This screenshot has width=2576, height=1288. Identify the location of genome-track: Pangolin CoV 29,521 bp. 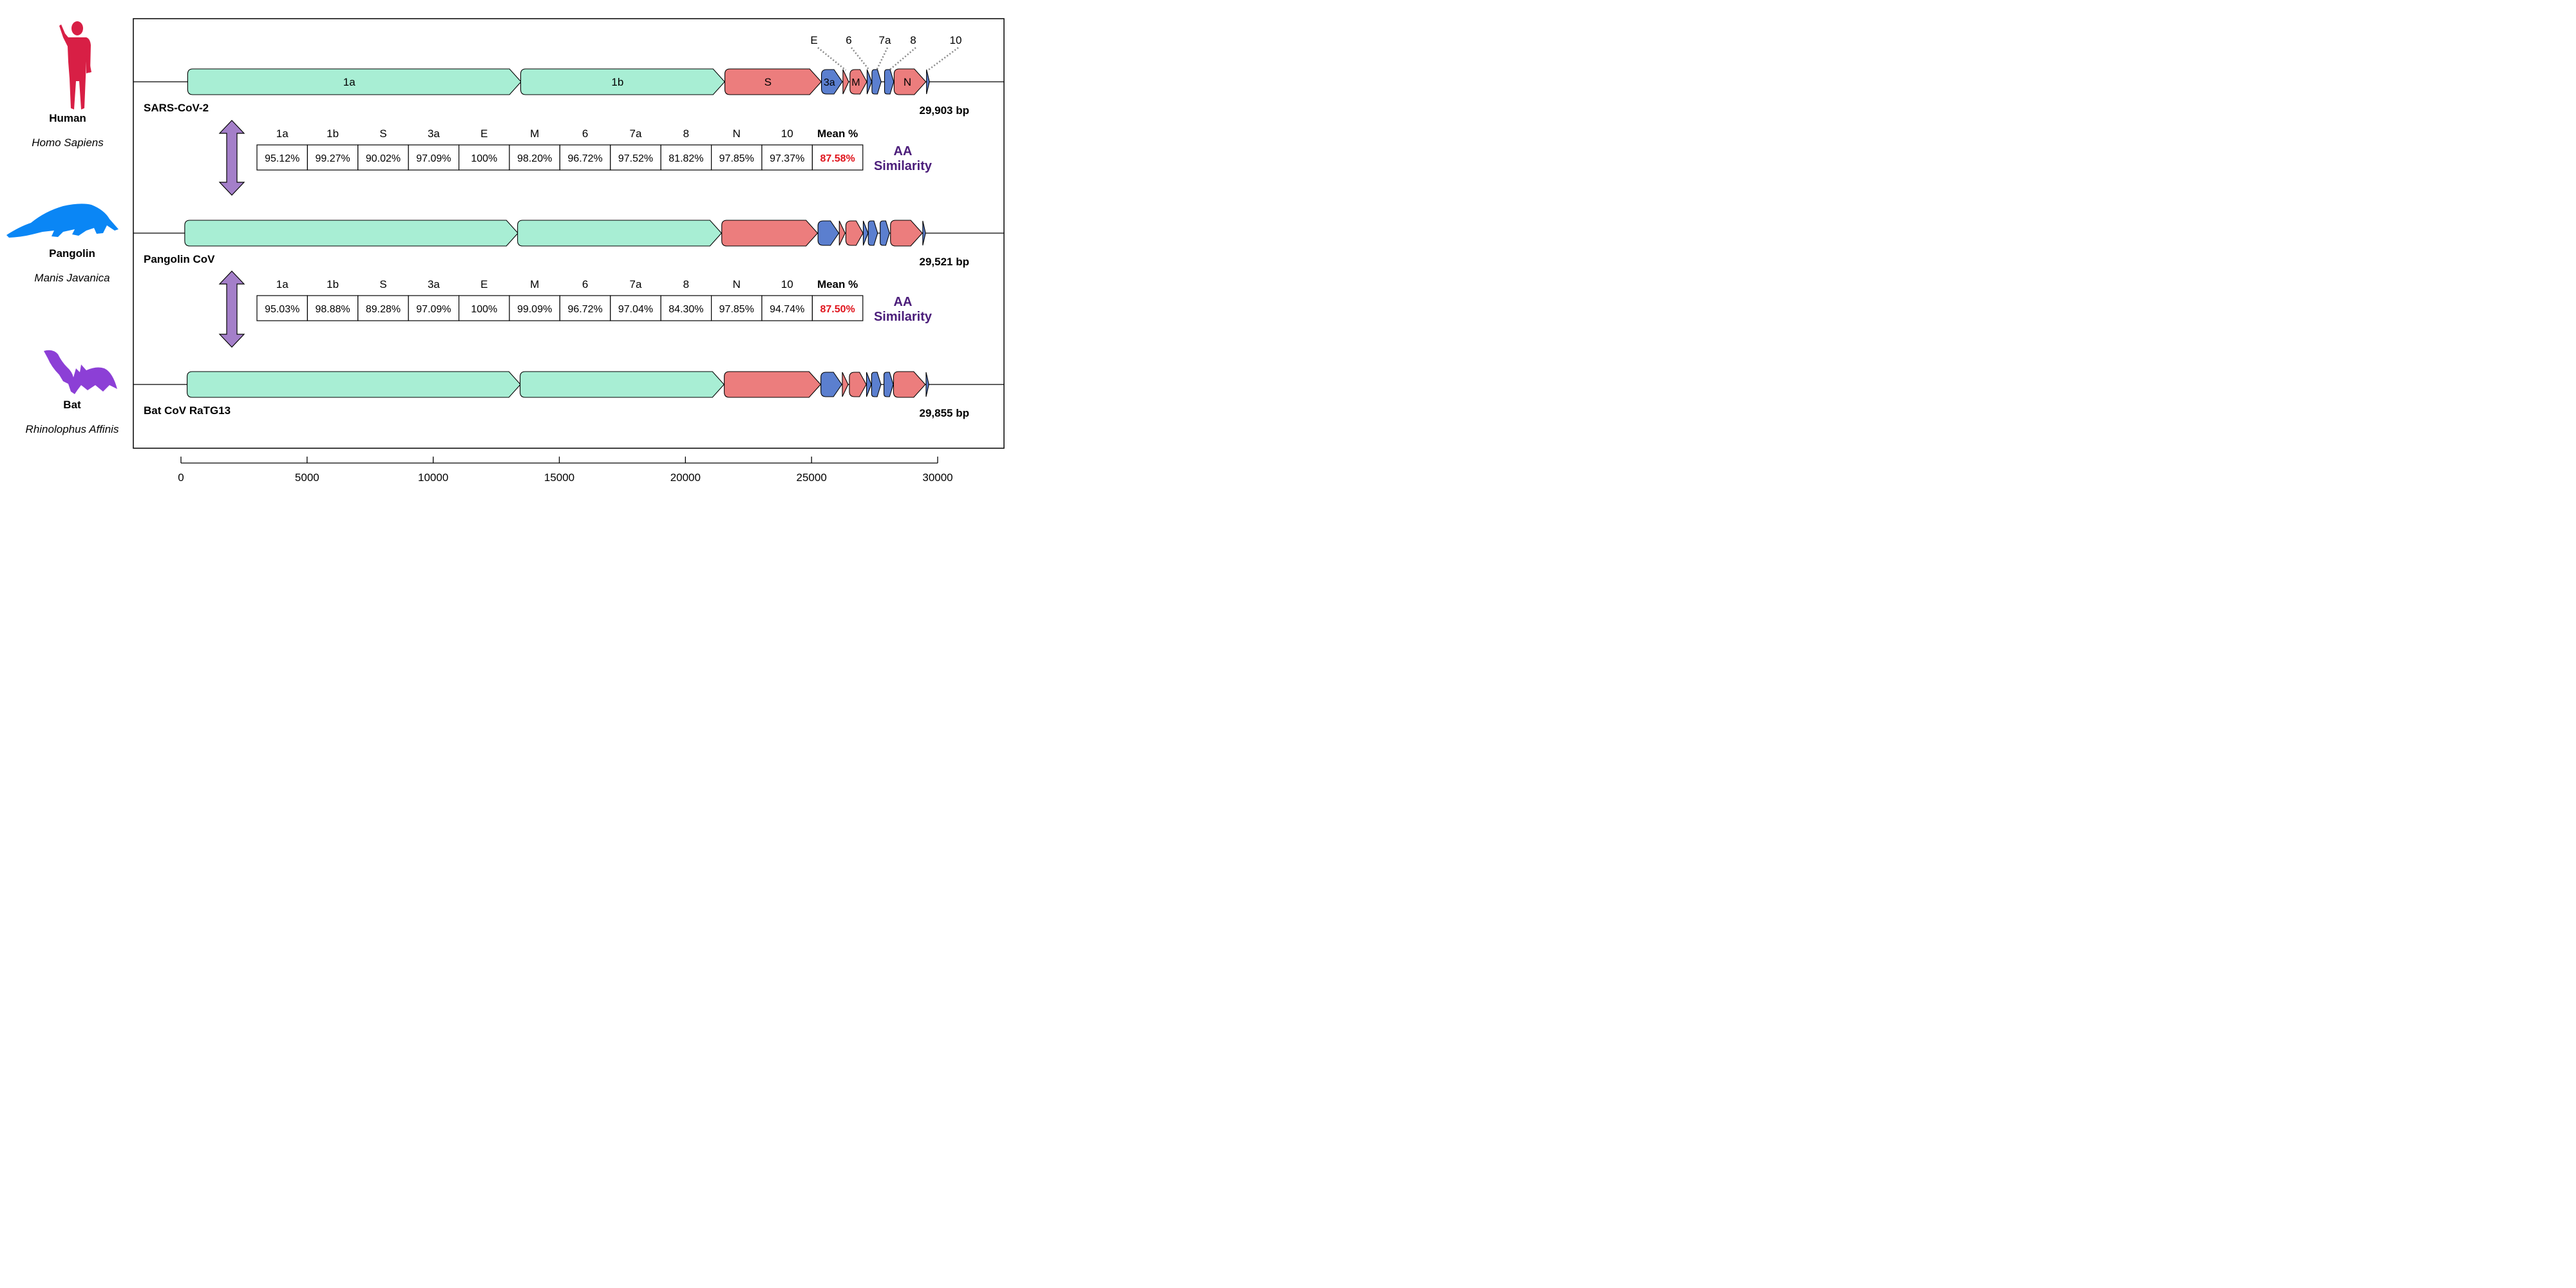
(569, 244).